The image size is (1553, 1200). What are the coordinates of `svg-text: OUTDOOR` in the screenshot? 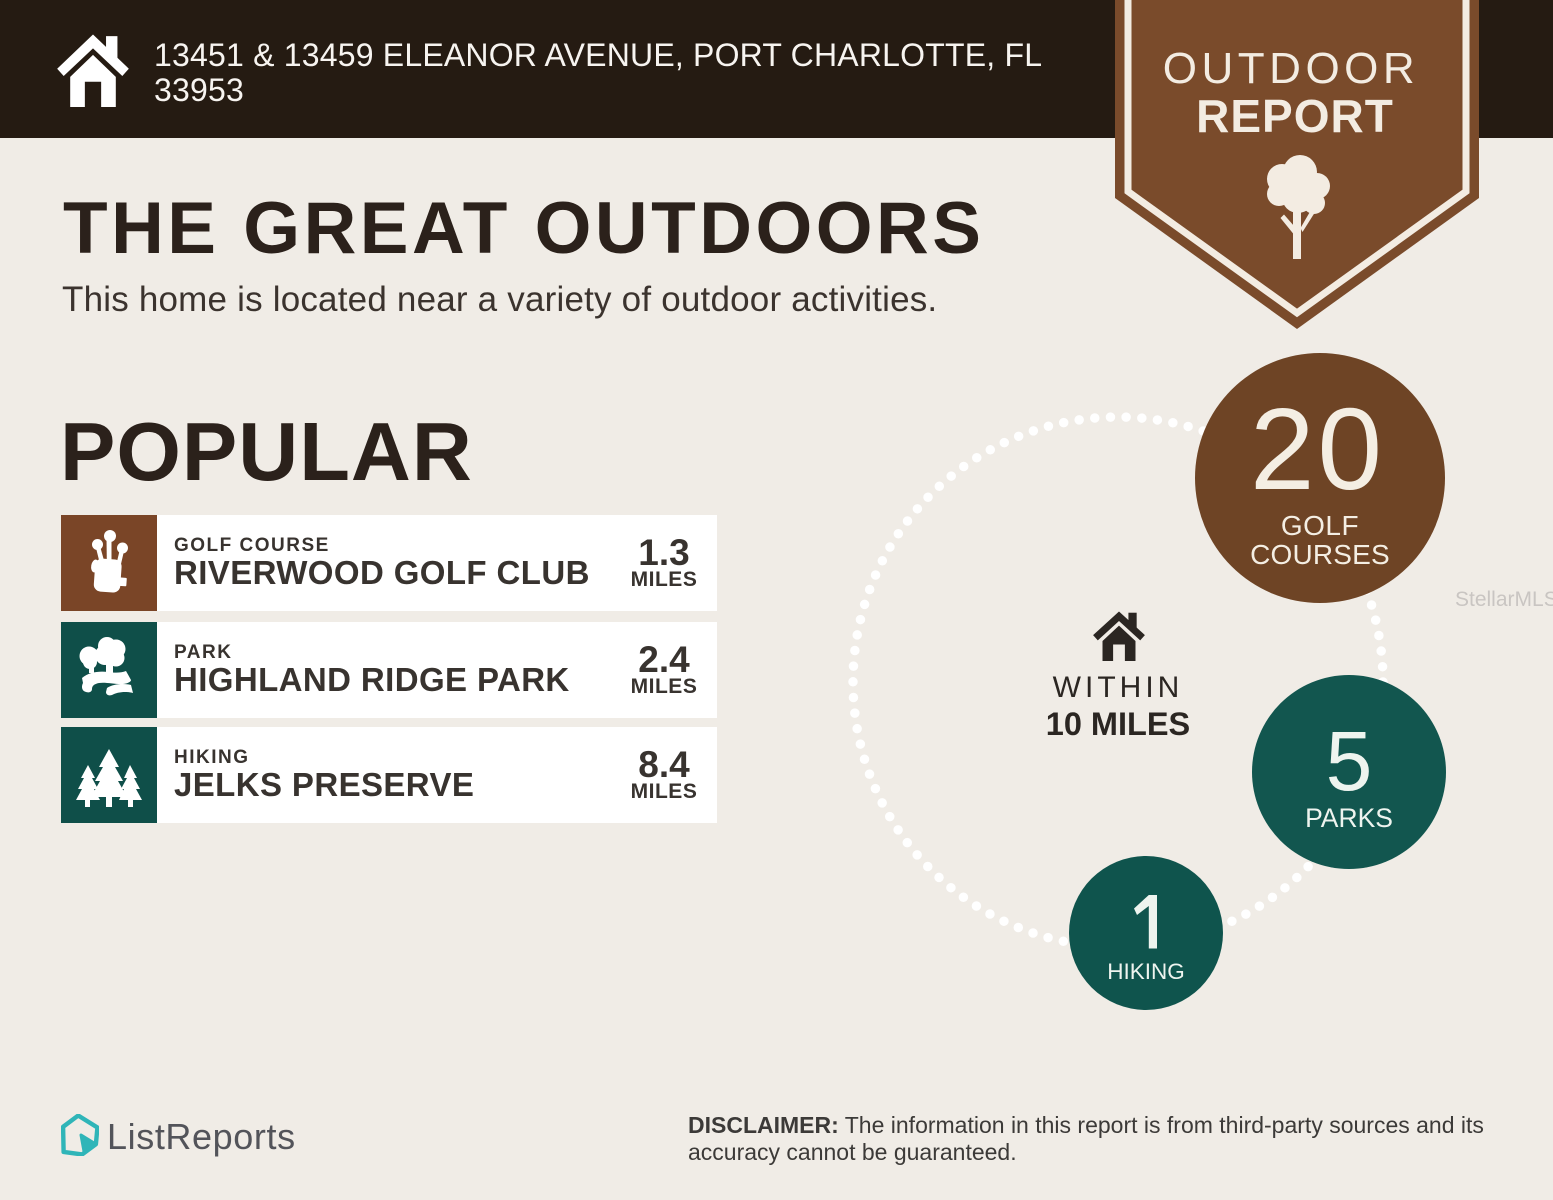 It's located at (1291, 68).